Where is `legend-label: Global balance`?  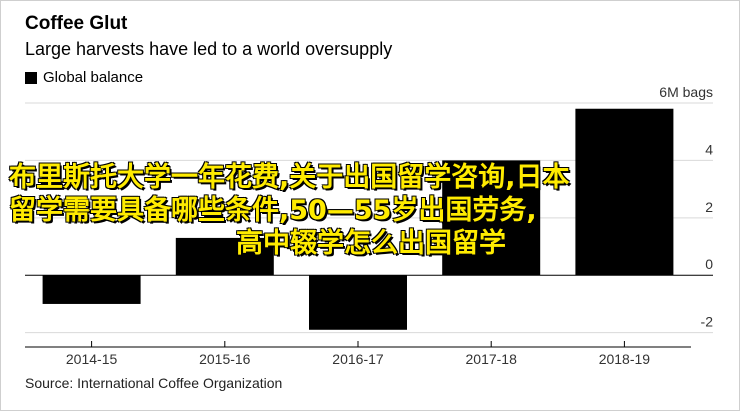 legend-label: Global balance is located at coordinates (93, 77).